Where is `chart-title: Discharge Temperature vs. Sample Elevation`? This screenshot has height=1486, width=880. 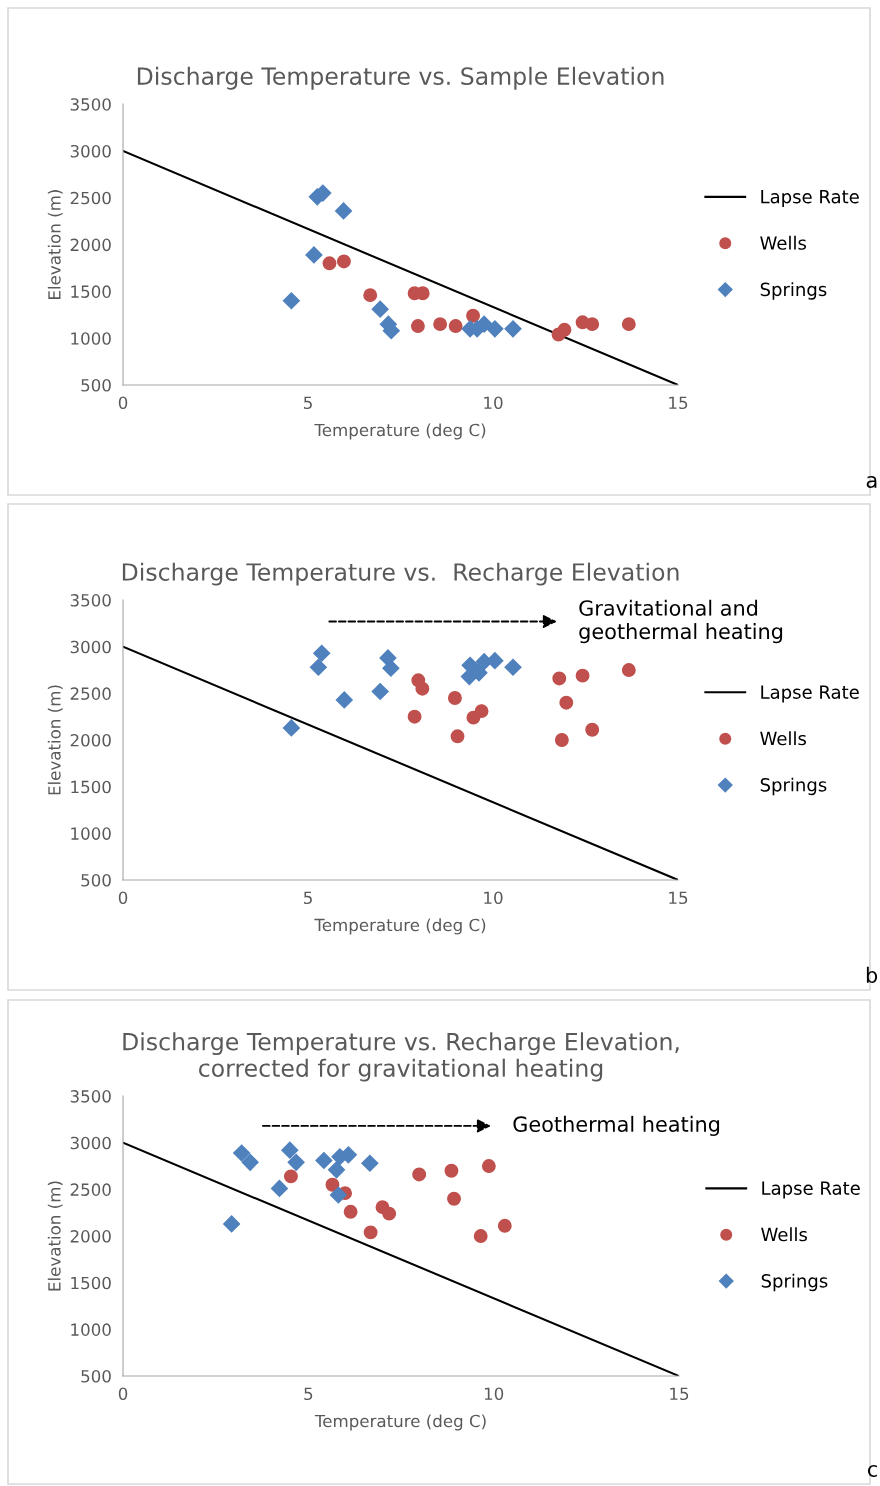
chart-title: Discharge Temperature vs. Sample Elevation is located at coordinates (400, 78).